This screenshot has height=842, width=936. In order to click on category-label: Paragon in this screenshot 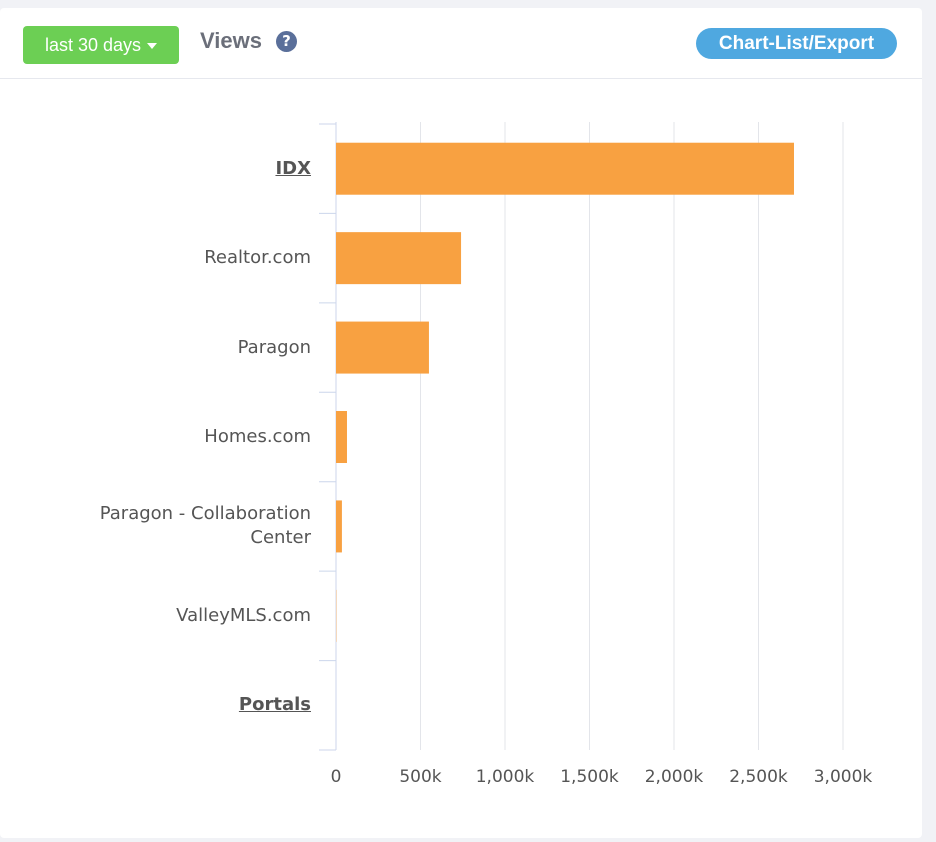, I will do `click(274, 347)`.